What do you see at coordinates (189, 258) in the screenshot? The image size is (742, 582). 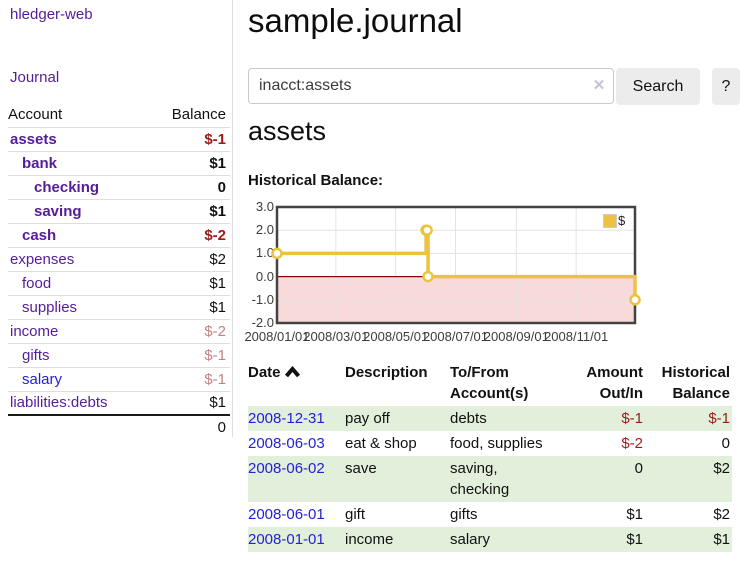 I see `account-balance: $2` at bounding box center [189, 258].